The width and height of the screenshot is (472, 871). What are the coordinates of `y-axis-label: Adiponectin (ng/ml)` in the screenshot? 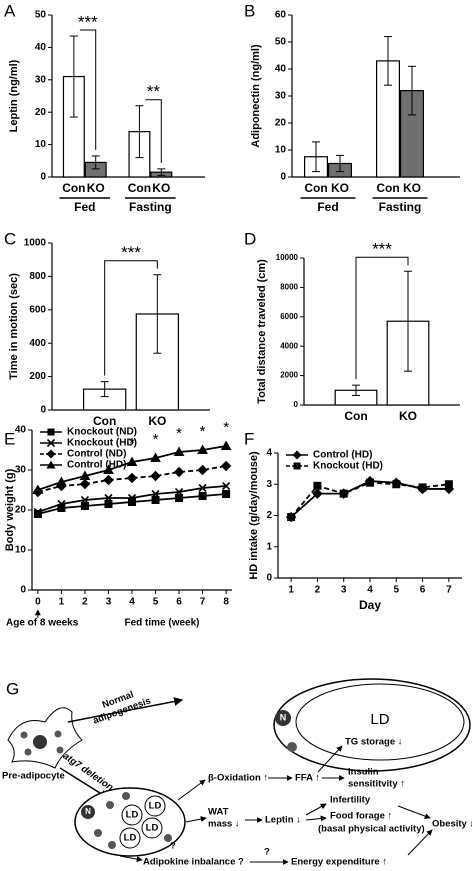 It's located at (256, 96).